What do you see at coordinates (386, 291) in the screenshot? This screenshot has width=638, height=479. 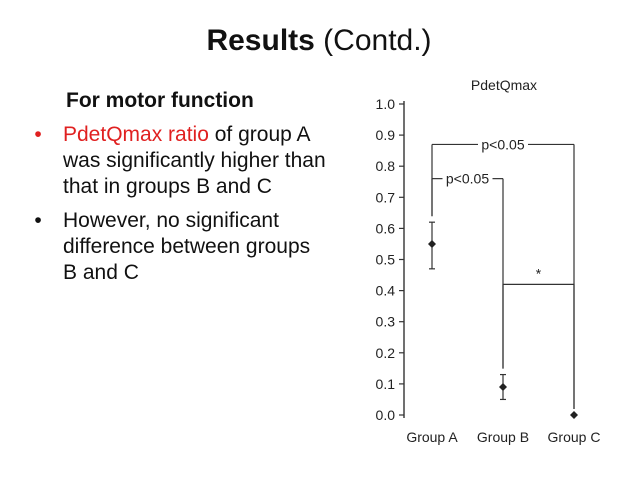 I see `y-tick-label: 0.4` at bounding box center [386, 291].